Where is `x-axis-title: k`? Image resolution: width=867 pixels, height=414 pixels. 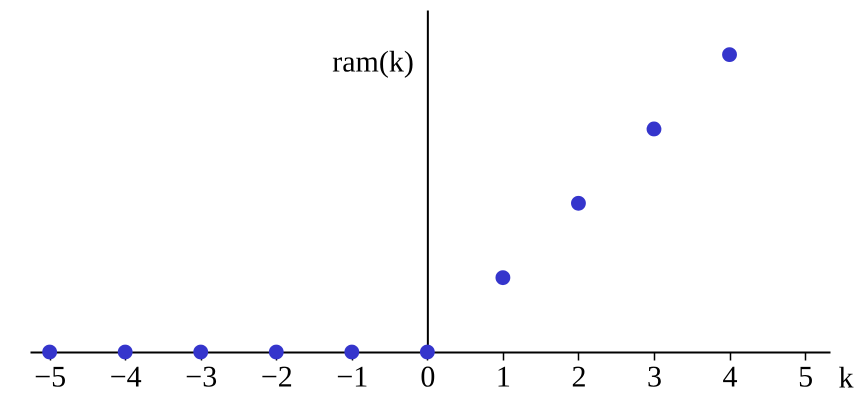
x-axis-title: k is located at coordinates (846, 378).